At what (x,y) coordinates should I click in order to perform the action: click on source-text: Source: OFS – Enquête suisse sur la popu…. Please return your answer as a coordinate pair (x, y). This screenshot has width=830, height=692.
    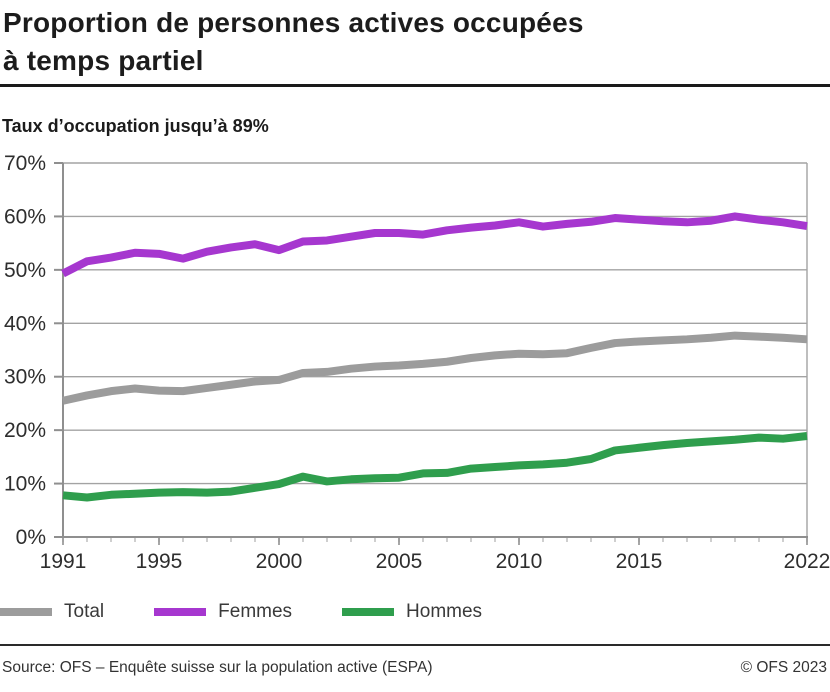
    Looking at the image, I should click on (217, 667).